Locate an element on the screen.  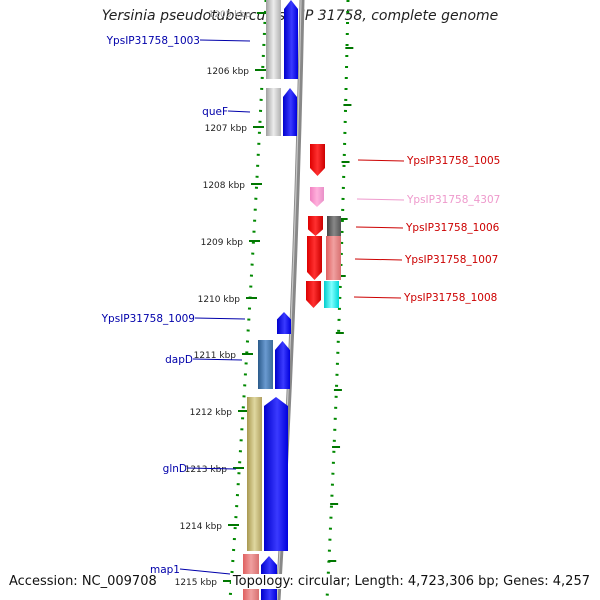
gene-label-right: YpsIP31758_1006 is located at coordinates (452, 228).